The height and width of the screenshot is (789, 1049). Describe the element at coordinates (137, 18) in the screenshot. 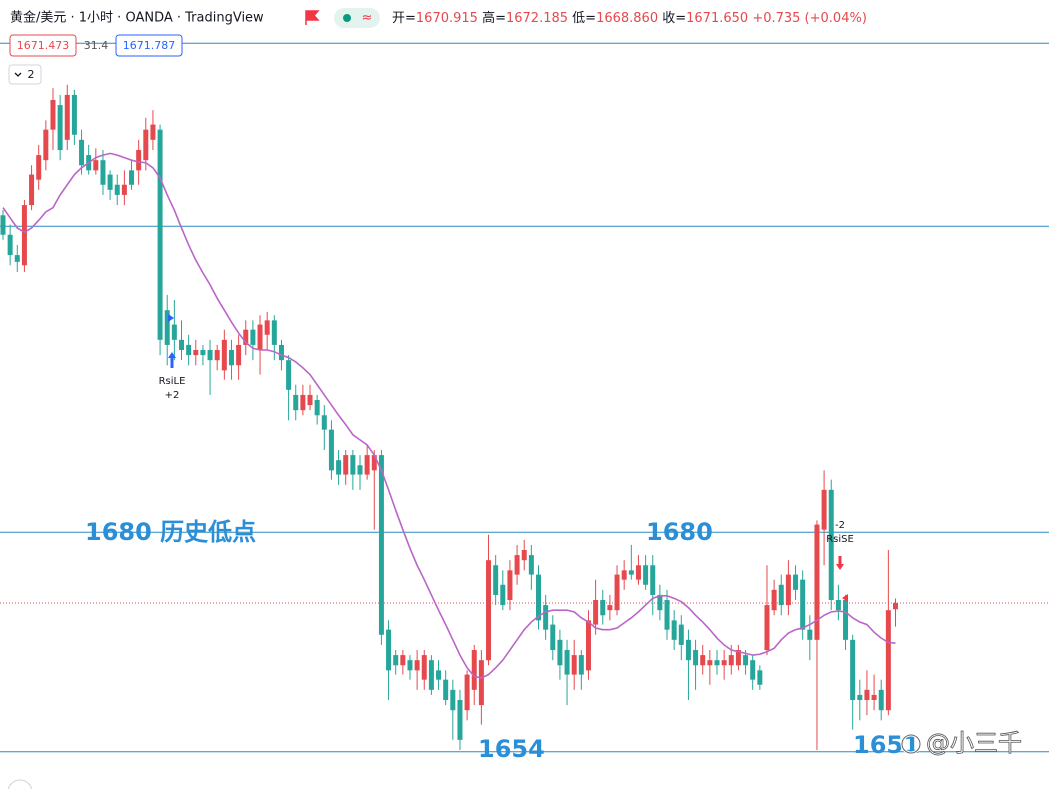

I see `symbol-title: 黄金/美元 · 1小时 · OANDA · TradingView` at that location.